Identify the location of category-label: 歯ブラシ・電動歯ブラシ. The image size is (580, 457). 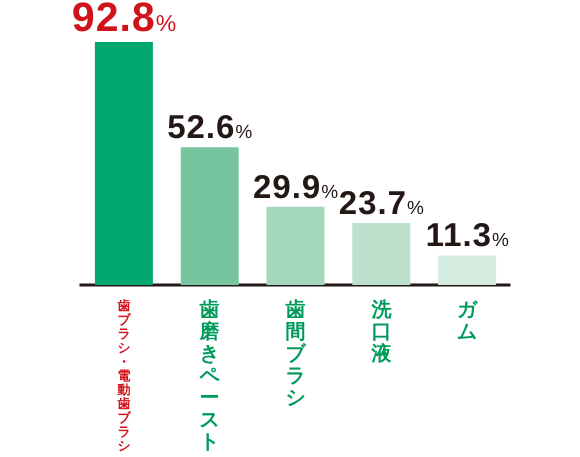
(123, 375).